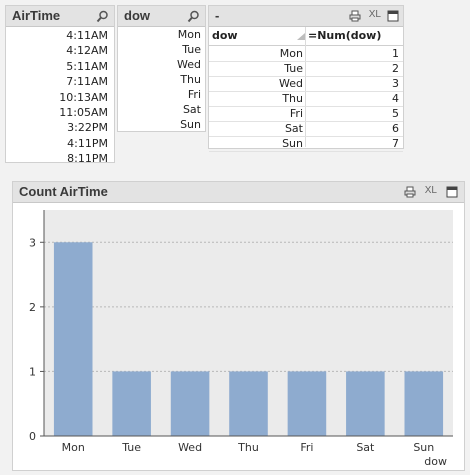  What do you see at coordinates (293, 68) in the screenshot?
I see `table-cell-dow: Tue` at bounding box center [293, 68].